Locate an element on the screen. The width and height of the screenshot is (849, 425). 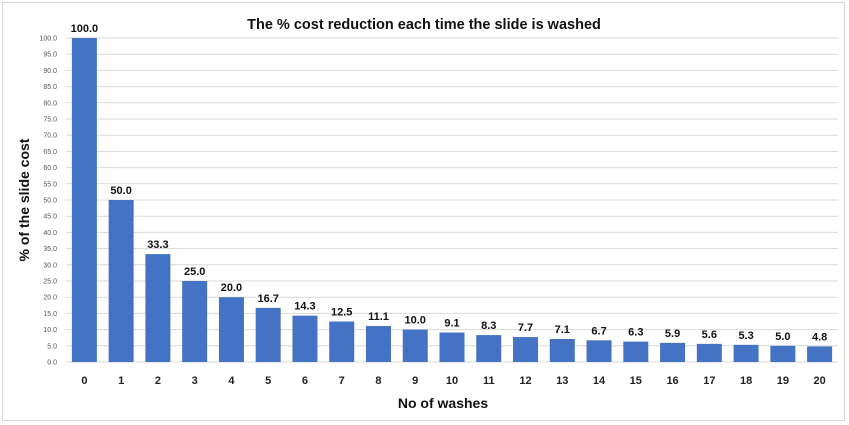
y-tick-label: 40.0 is located at coordinates (50, 233).